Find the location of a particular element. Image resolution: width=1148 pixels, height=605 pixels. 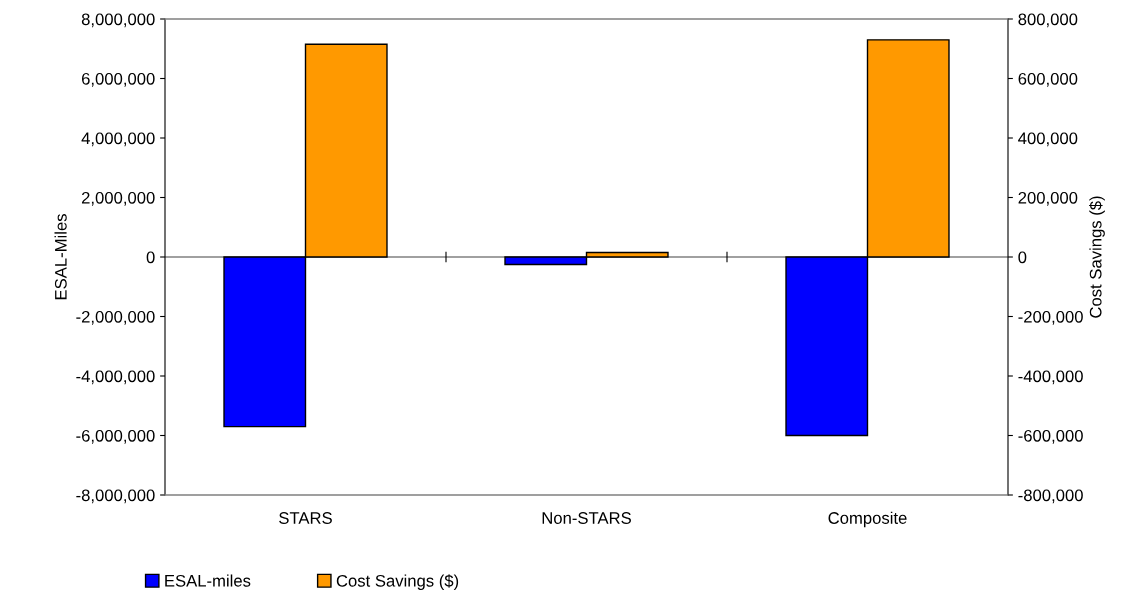

y-tick-label: 0 is located at coordinates (150, 257).